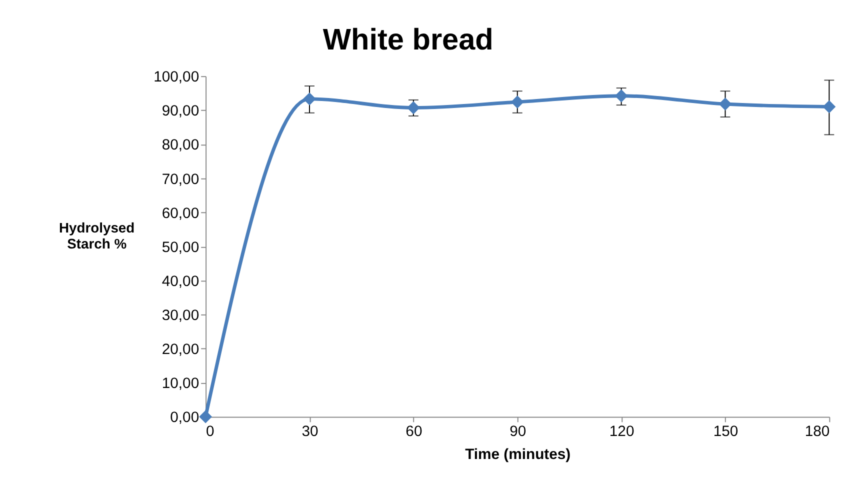 The image size is (856, 493). I want to click on y-axis-title: Hydrolysed Starch %, so click(96, 236).